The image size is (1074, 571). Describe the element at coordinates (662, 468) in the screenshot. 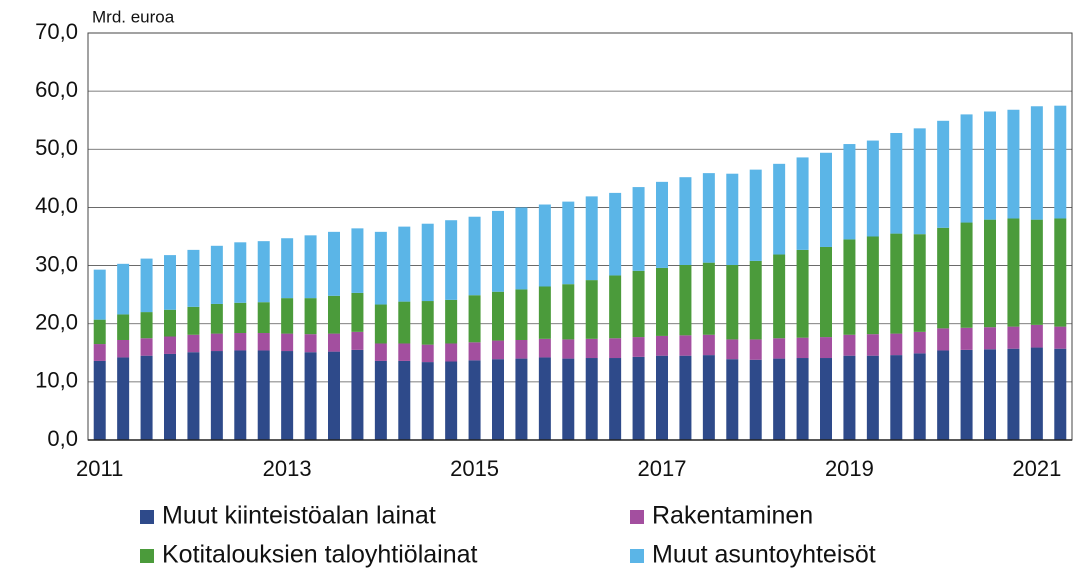

I see `x-tick-label: 2017` at that location.